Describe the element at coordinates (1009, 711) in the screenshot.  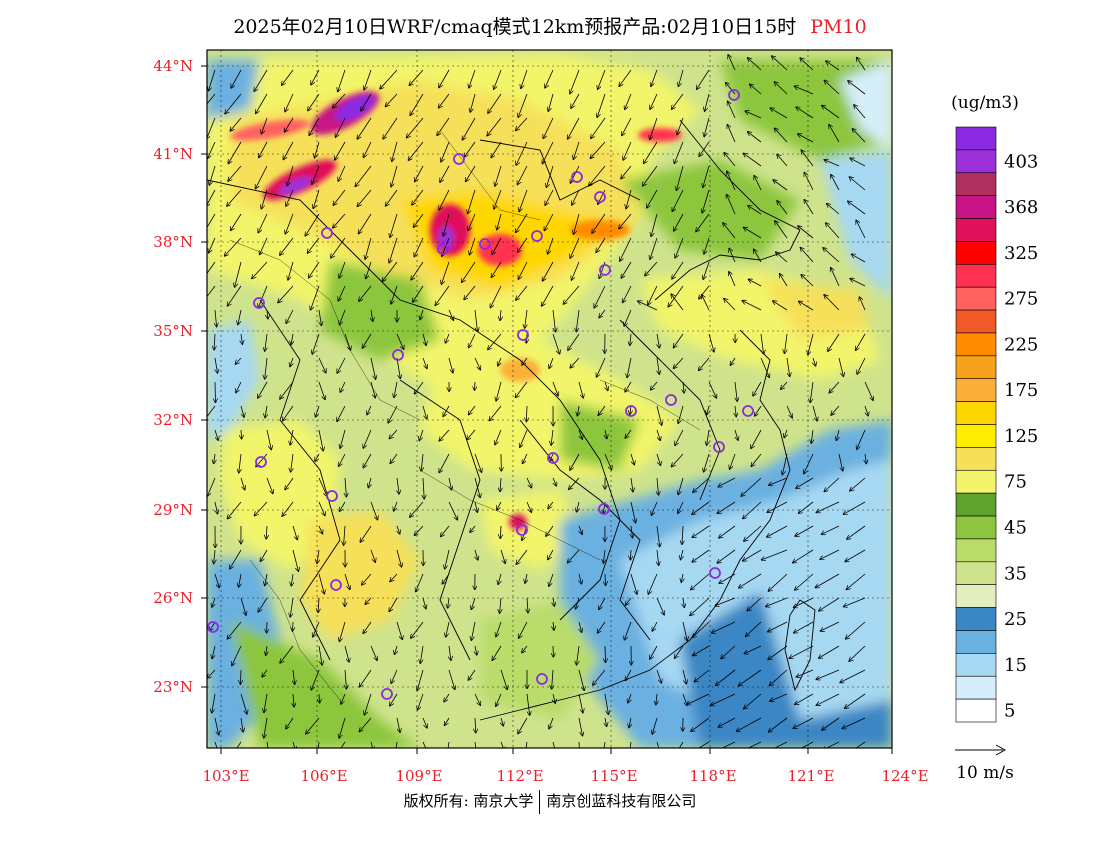
I see `legend-level-label: 5` at that location.